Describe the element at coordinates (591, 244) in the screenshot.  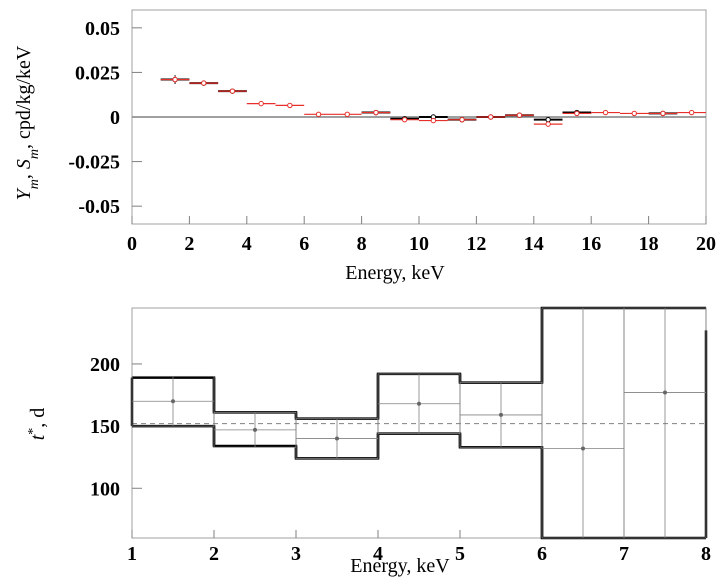
I see `top-xtick-label: 16` at that location.